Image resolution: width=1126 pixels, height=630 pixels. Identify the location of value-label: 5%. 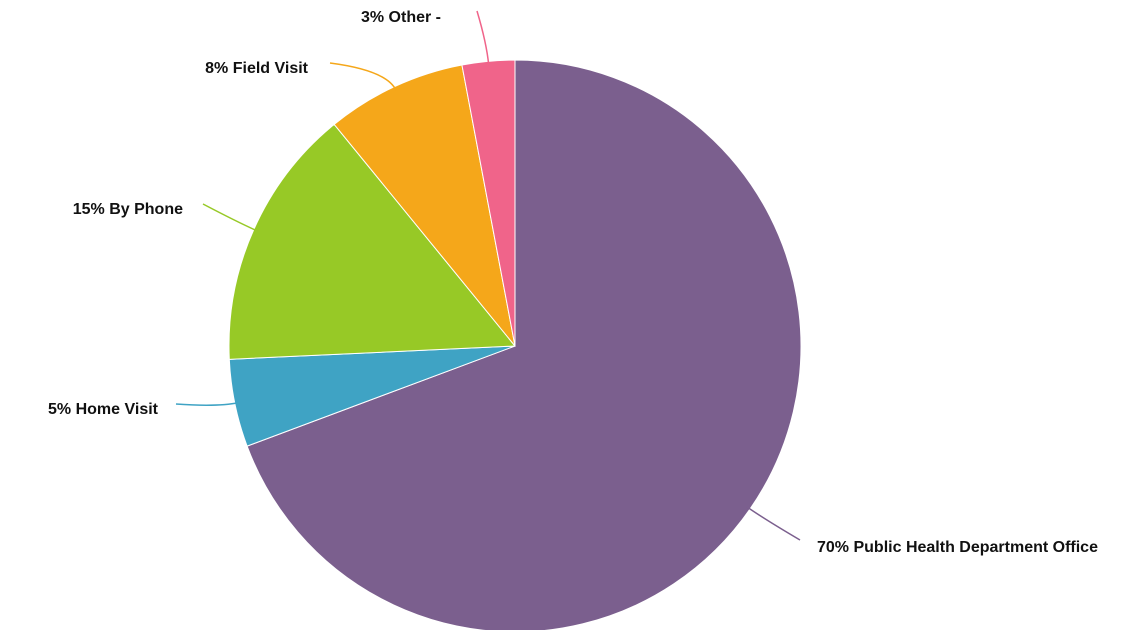
(60, 409).